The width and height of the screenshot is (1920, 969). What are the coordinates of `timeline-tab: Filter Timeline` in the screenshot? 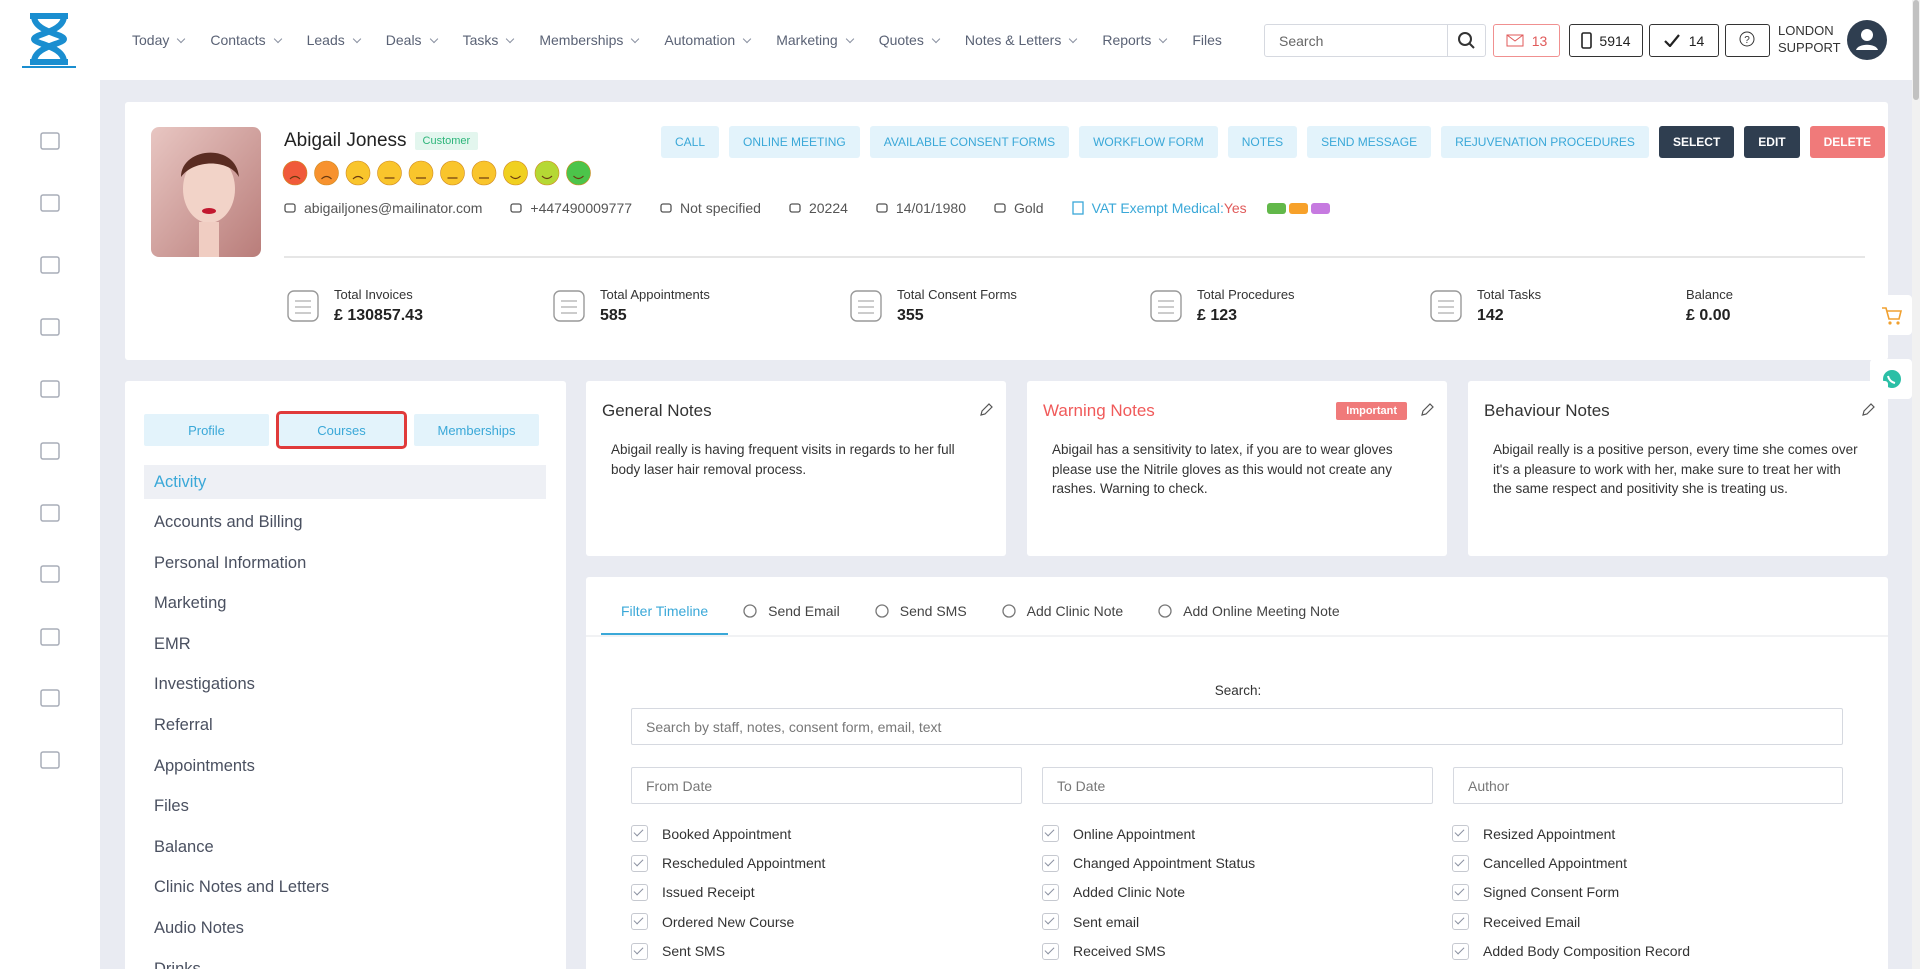 It's located at (665, 612).